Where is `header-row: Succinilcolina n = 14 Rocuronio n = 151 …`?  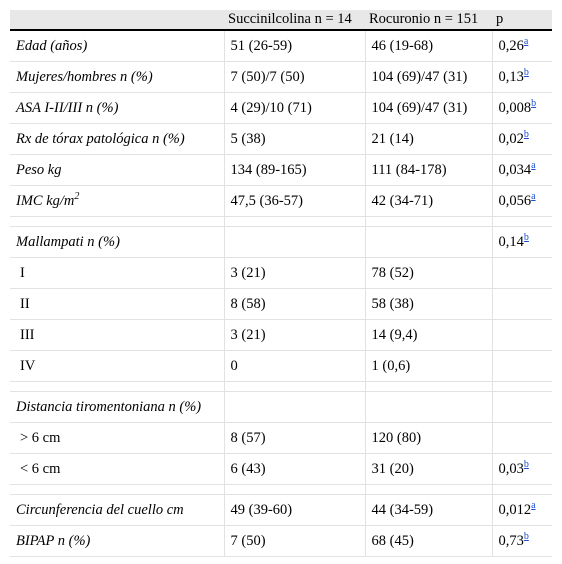 header-row: Succinilcolina n = 14 Rocuronio n = 151 … is located at coordinates (281, 20).